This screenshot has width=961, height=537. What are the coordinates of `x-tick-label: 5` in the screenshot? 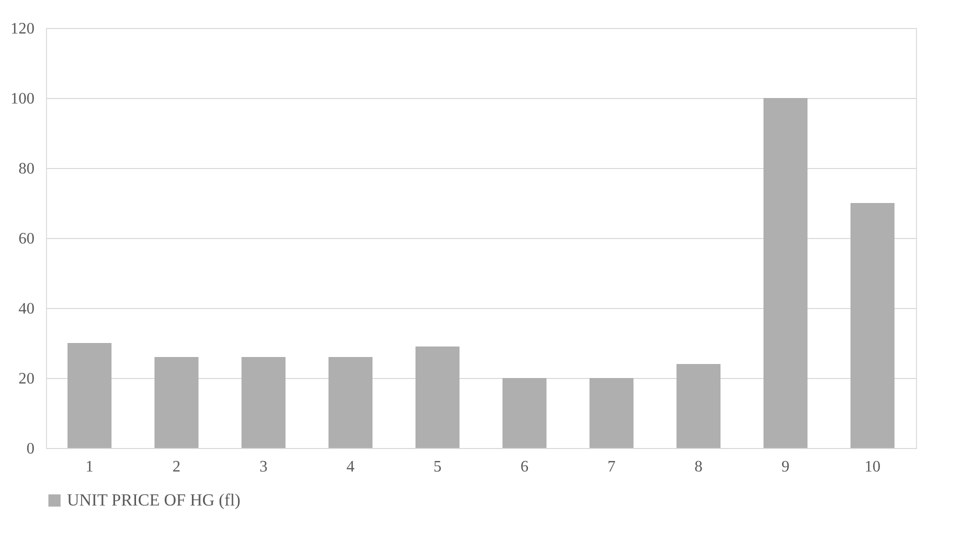 It's located at (438, 467).